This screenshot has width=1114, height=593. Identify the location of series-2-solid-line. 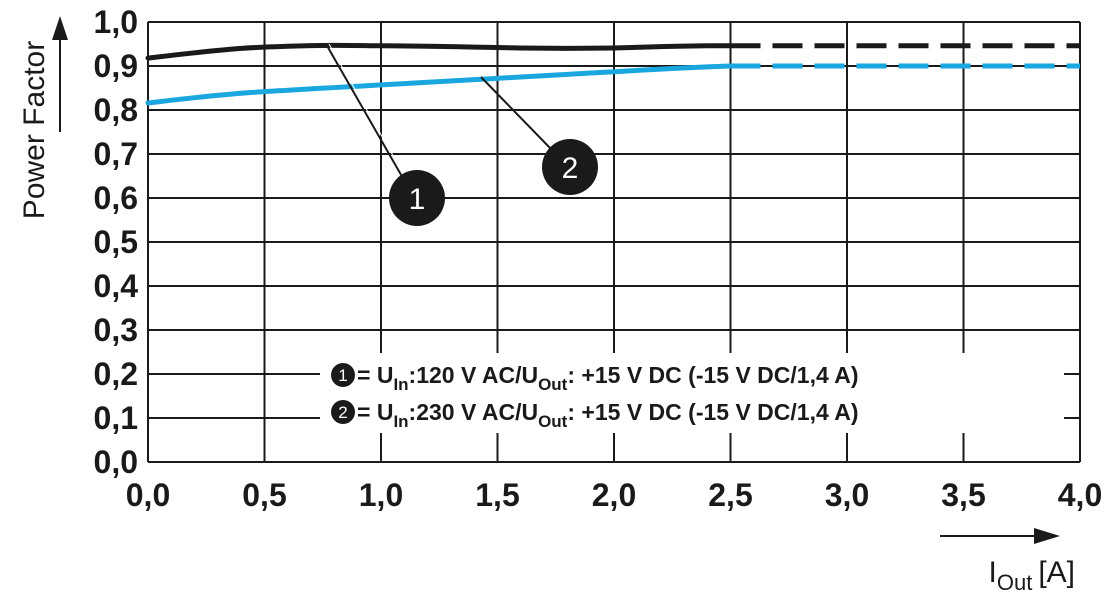
(439, 84).